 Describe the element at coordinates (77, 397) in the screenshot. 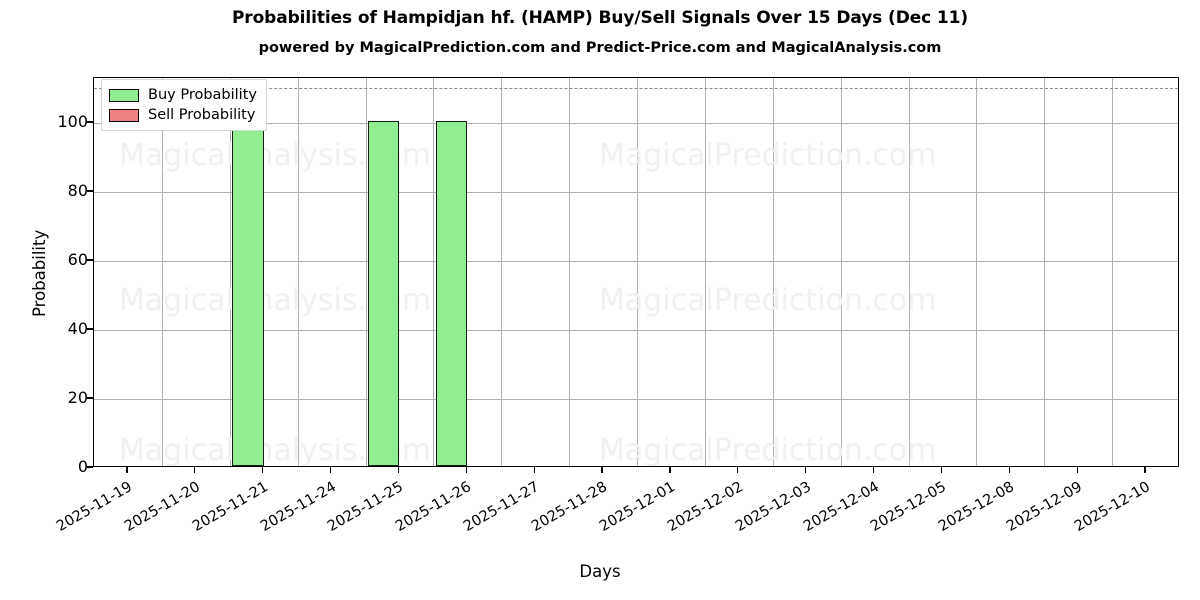

I see `y-tick-label: 20` at that location.